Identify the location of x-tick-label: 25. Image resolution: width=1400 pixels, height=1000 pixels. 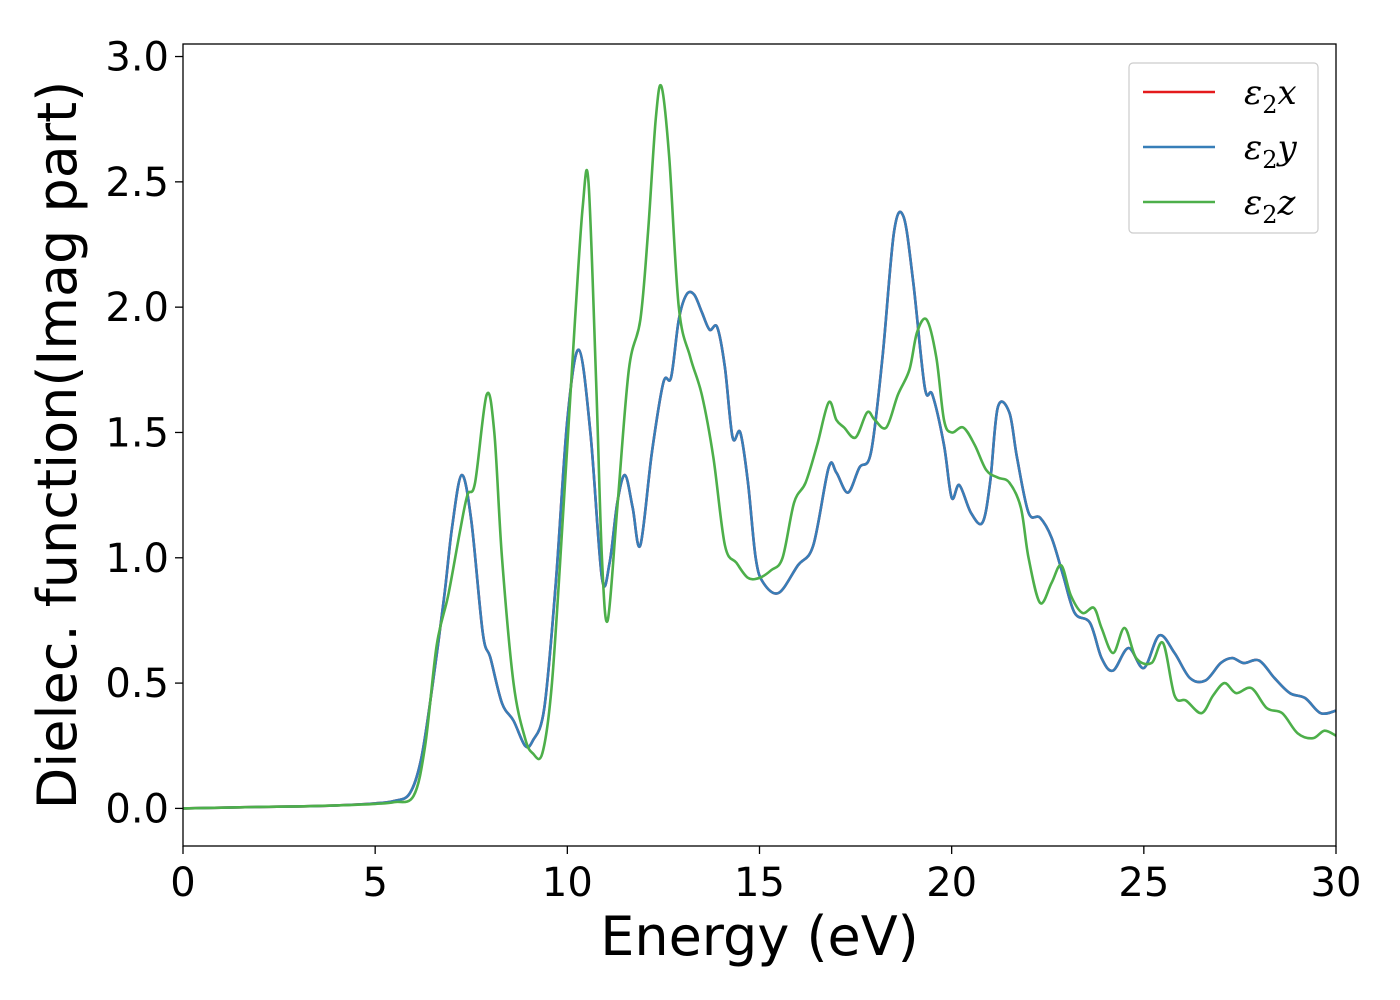
(1143, 883).